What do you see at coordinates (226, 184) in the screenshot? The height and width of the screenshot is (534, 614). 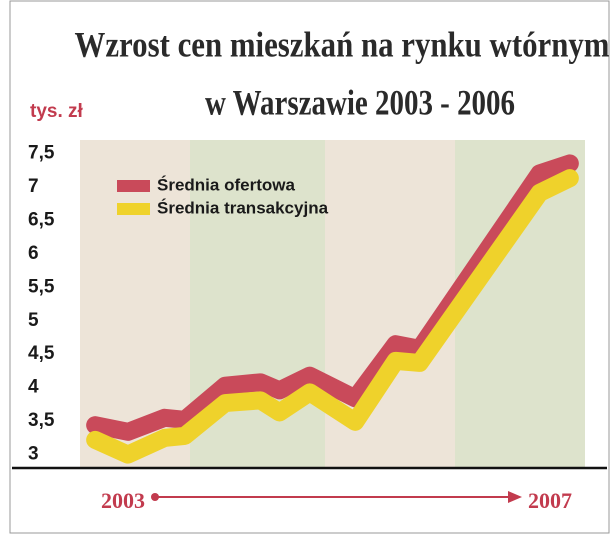 I see `legend-label: Średnia ofertowa` at bounding box center [226, 184].